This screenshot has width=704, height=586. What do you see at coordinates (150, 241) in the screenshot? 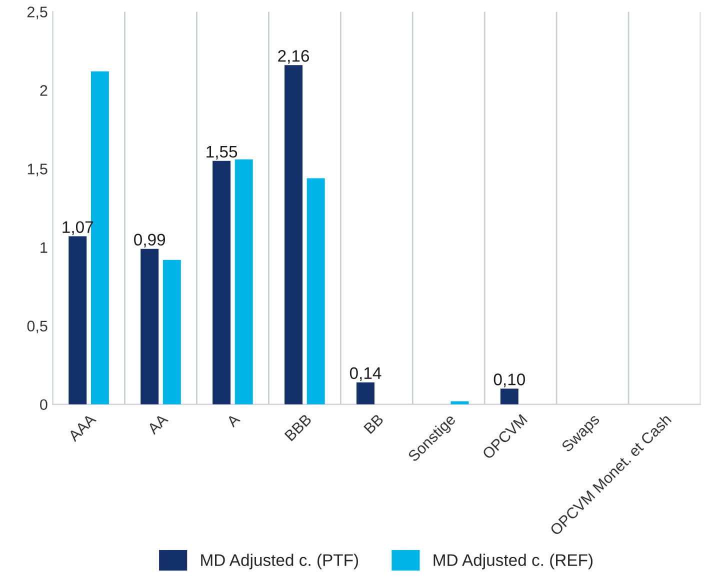
I see `data-label: 0,99` at bounding box center [150, 241].